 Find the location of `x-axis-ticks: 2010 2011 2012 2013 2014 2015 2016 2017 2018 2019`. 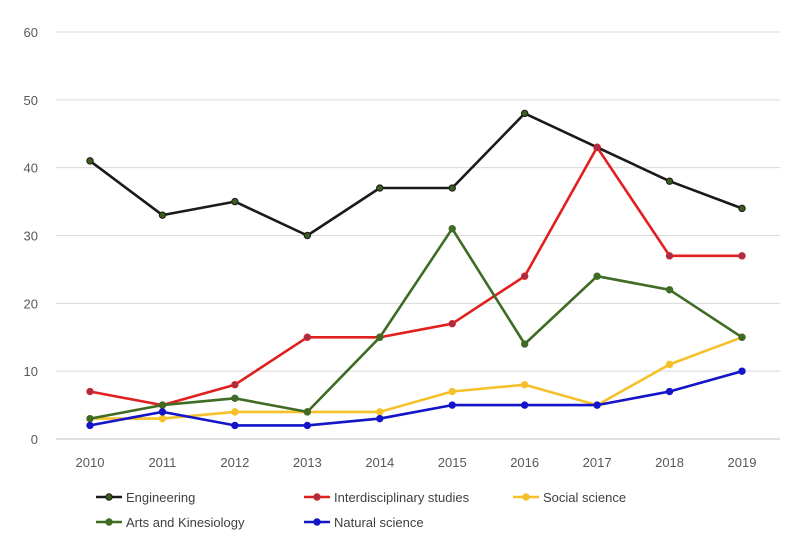

x-axis-ticks: 2010 2011 2012 2013 2014 2015 2016 2017 2018 2019 is located at coordinates (416, 462).